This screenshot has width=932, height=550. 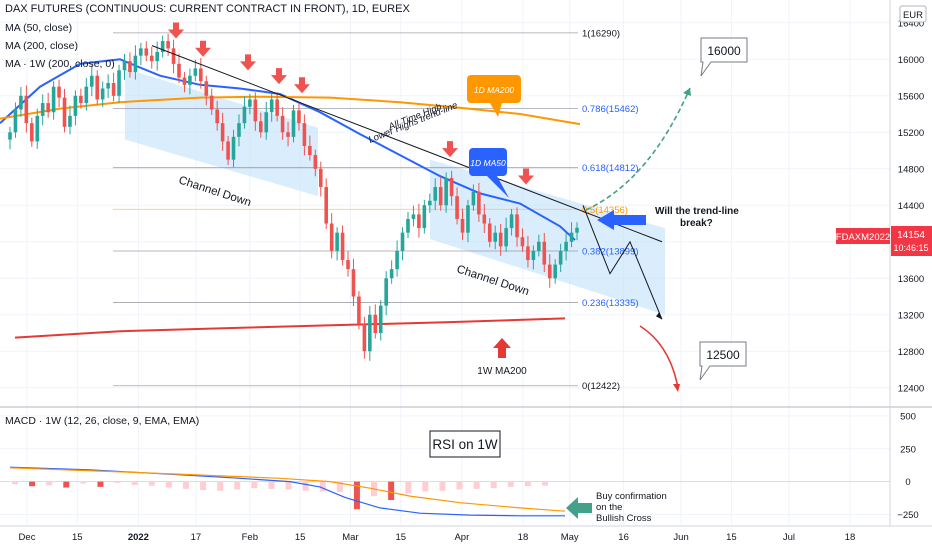 I want to click on buy-label-1: Buy confirmation, so click(x=631, y=496).